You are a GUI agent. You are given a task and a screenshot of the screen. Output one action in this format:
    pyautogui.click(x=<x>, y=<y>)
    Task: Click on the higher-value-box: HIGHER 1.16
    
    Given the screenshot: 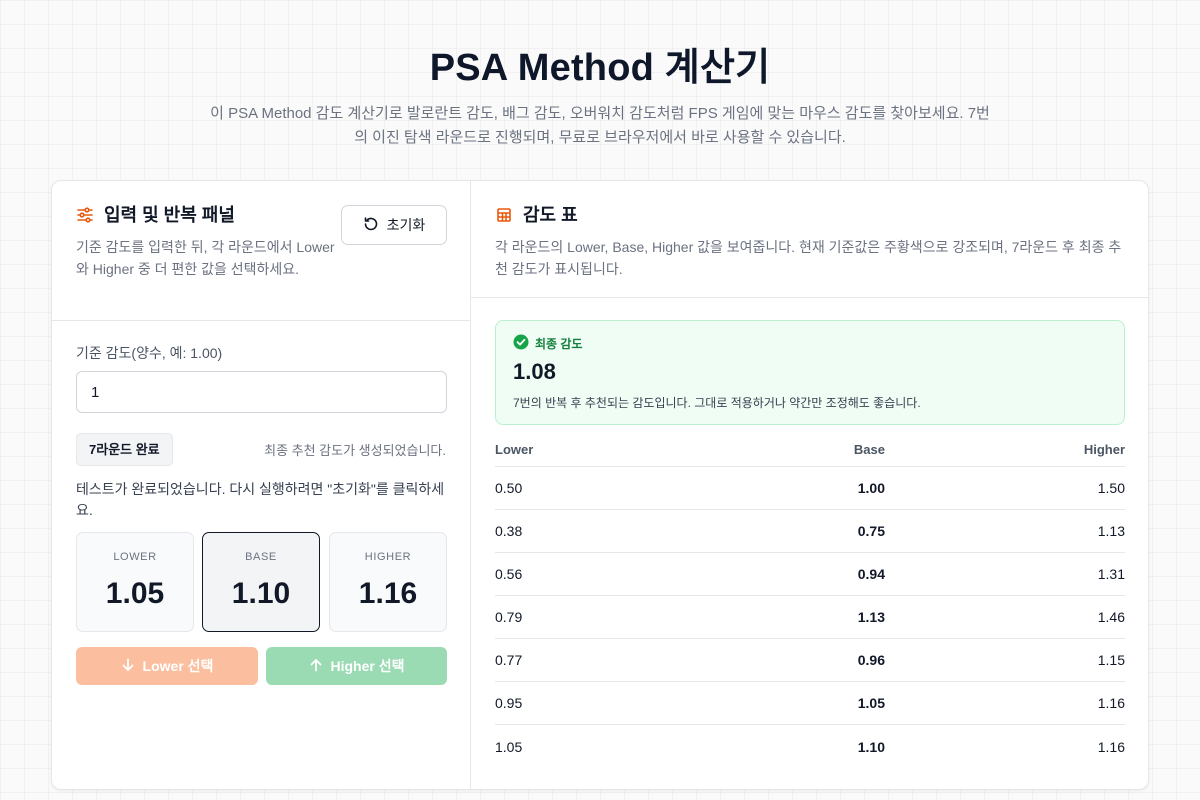 What is the action you would take?
    pyautogui.click(x=388, y=582)
    